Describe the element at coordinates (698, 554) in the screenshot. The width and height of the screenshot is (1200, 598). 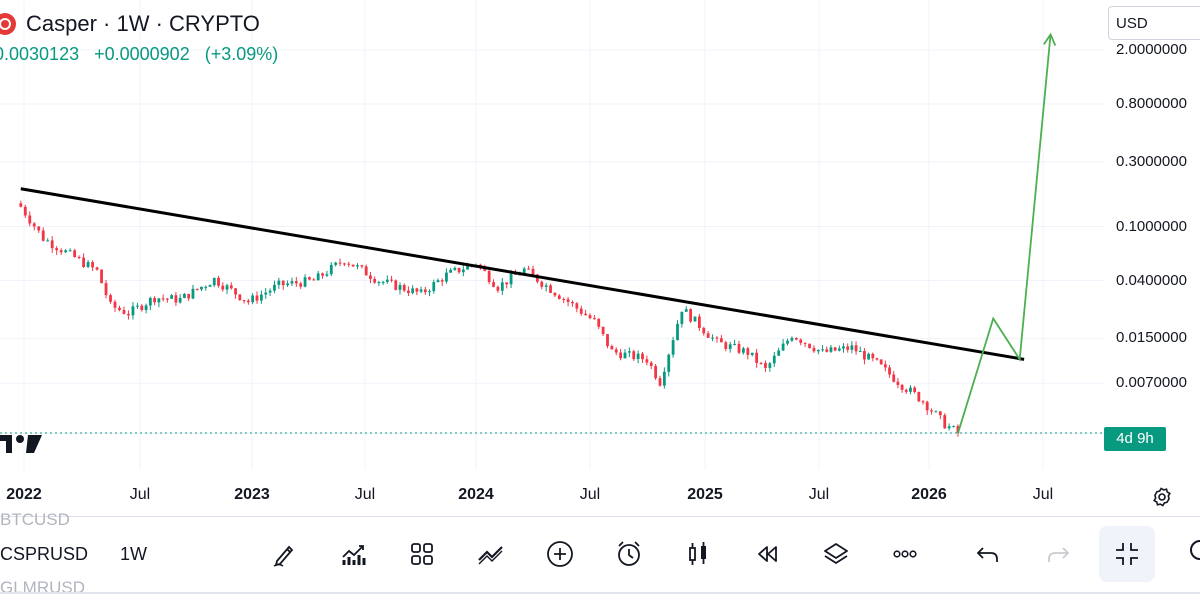
I see `candles-icon` at that location.